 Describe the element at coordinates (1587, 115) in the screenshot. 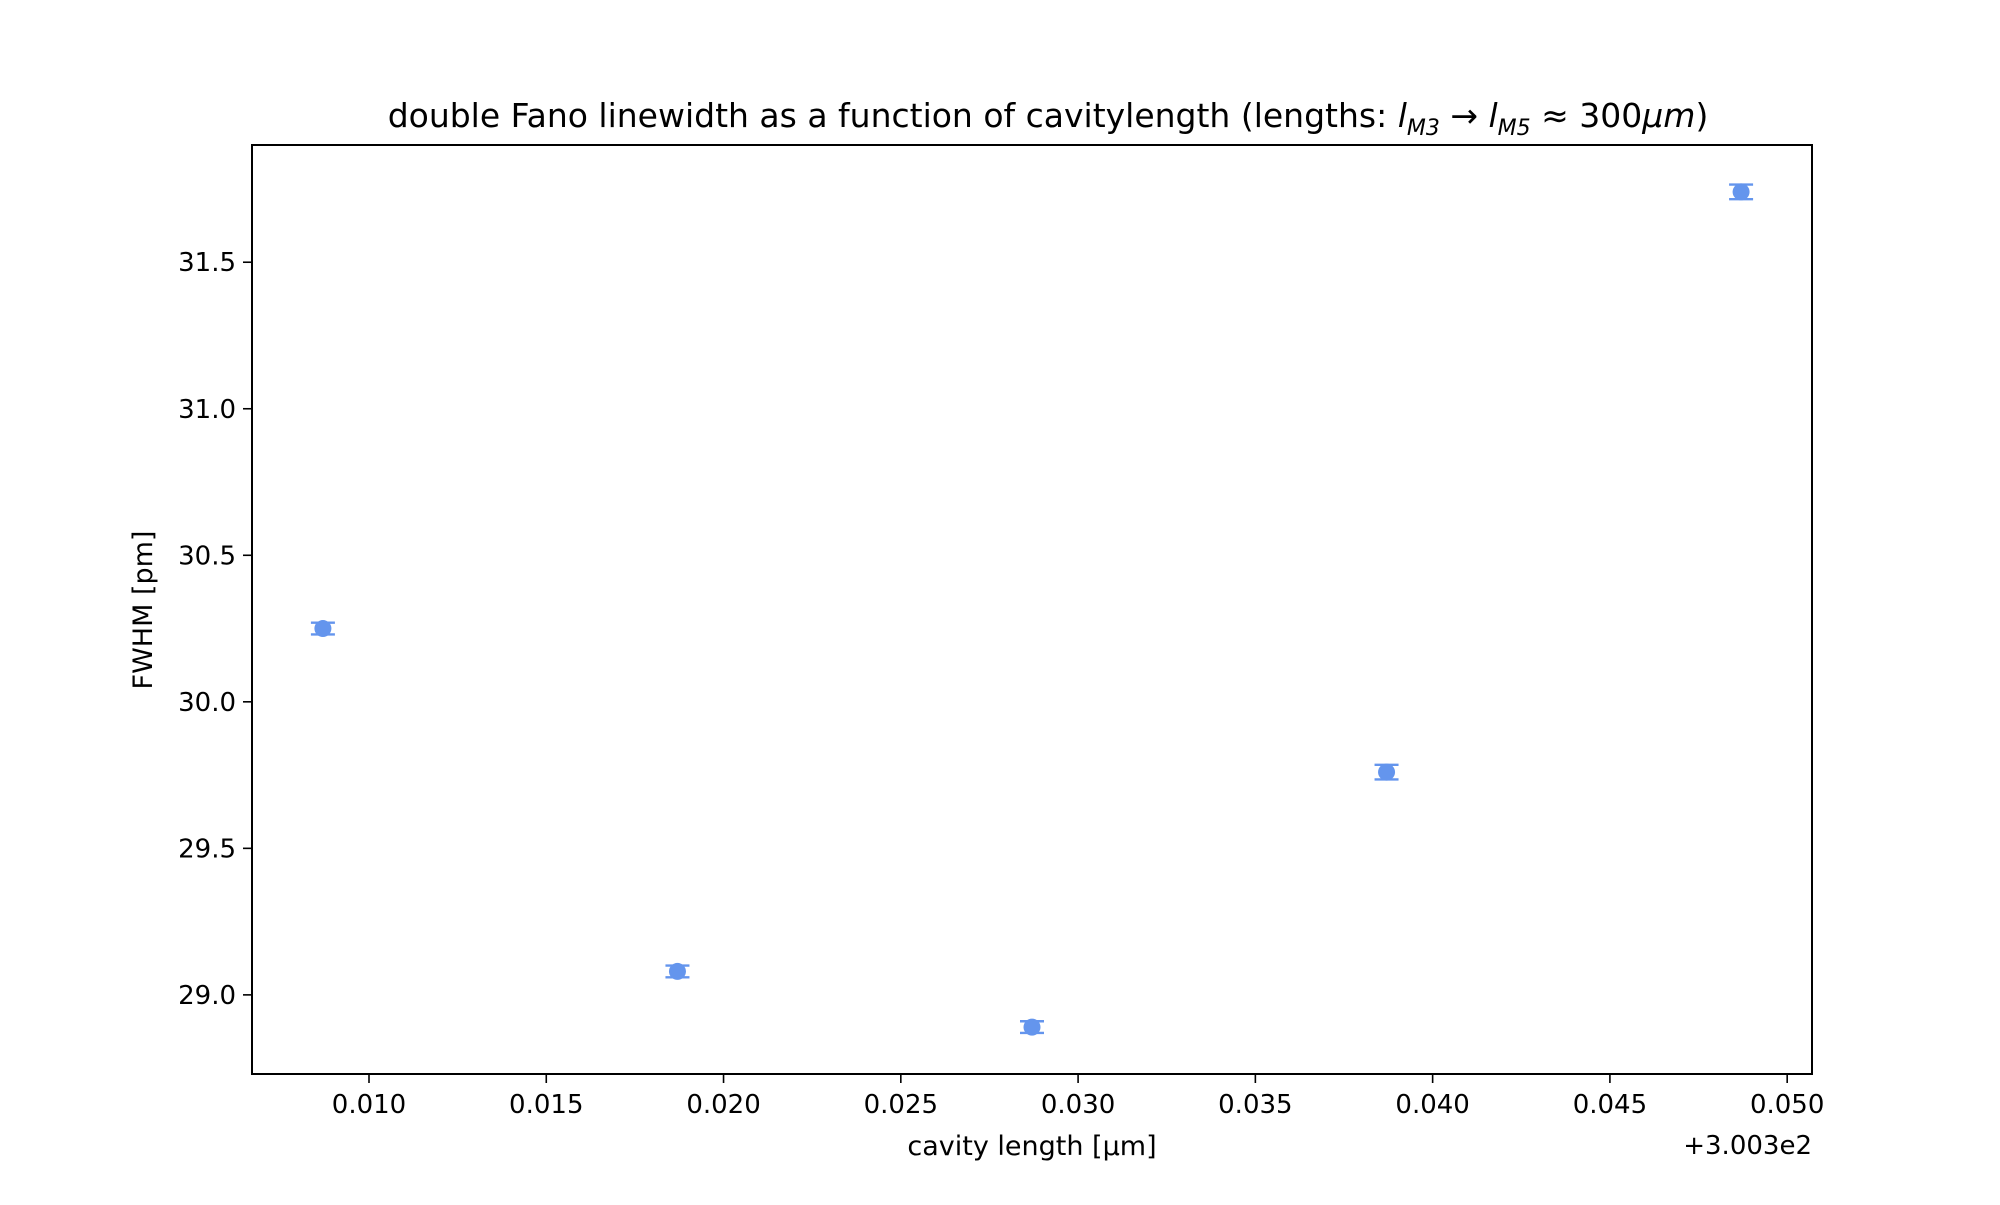

I see `title-approx: ≈ 300` at that location.